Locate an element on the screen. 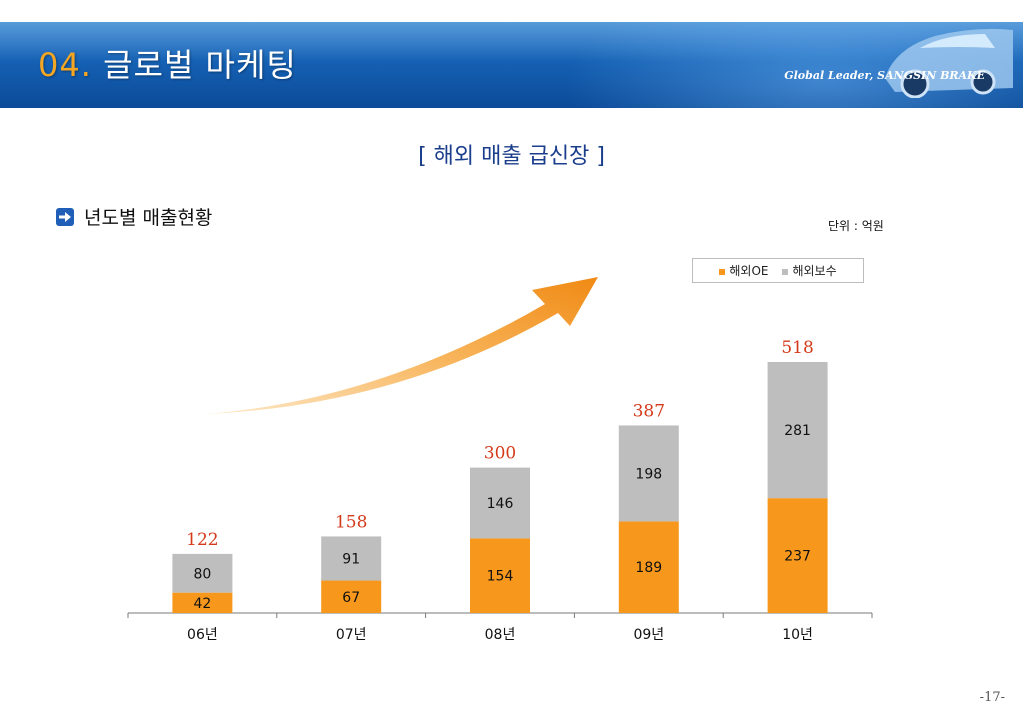 Image resolution: width=1023 pixels, height=723 pixels. data-label-total: 518 is located at coordinates (797, 348).